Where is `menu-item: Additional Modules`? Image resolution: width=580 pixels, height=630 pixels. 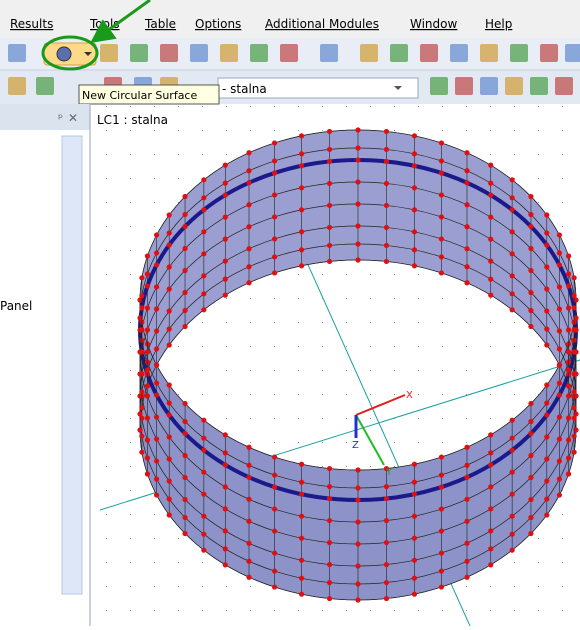 menu-item: Additional Modules is located at coordinates (322, 24).